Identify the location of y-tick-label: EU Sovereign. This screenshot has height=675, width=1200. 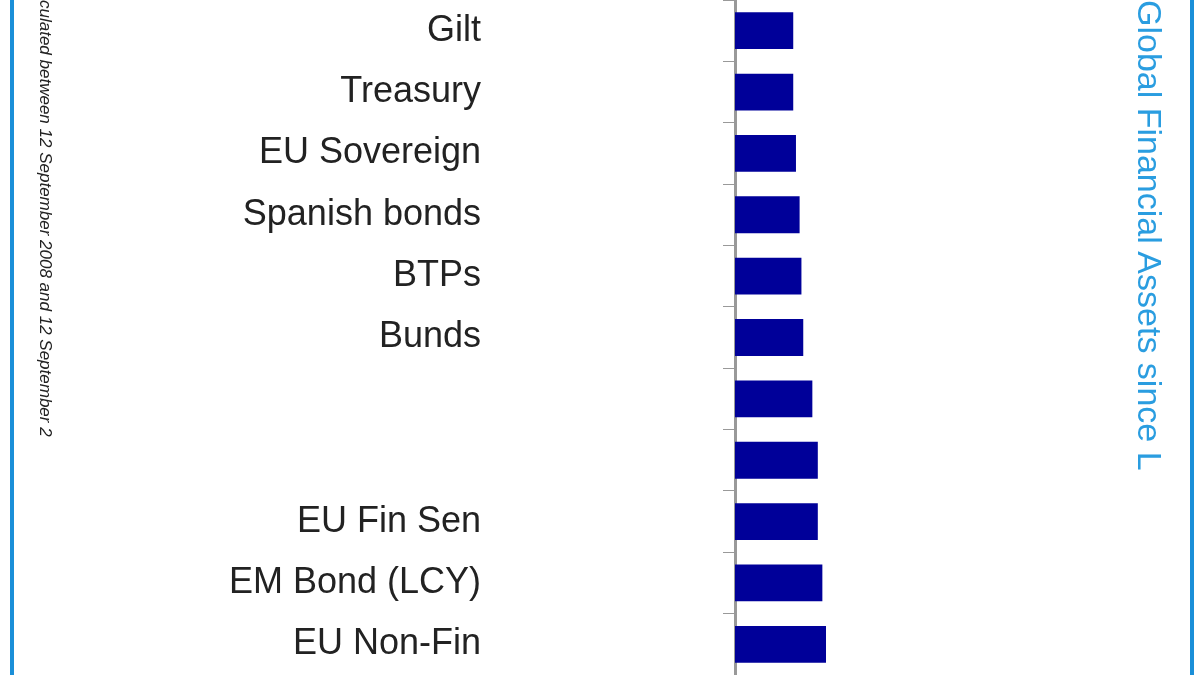
(369, 151).